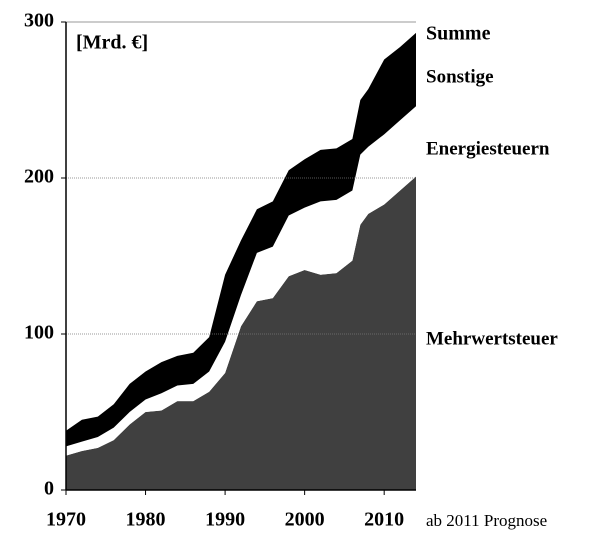 Image resolution: width=595 pixels, height=535 pixels. Describe the element at coordinates (39, 177) in the screenshot. I see `y-tick-label: 200` at that location.